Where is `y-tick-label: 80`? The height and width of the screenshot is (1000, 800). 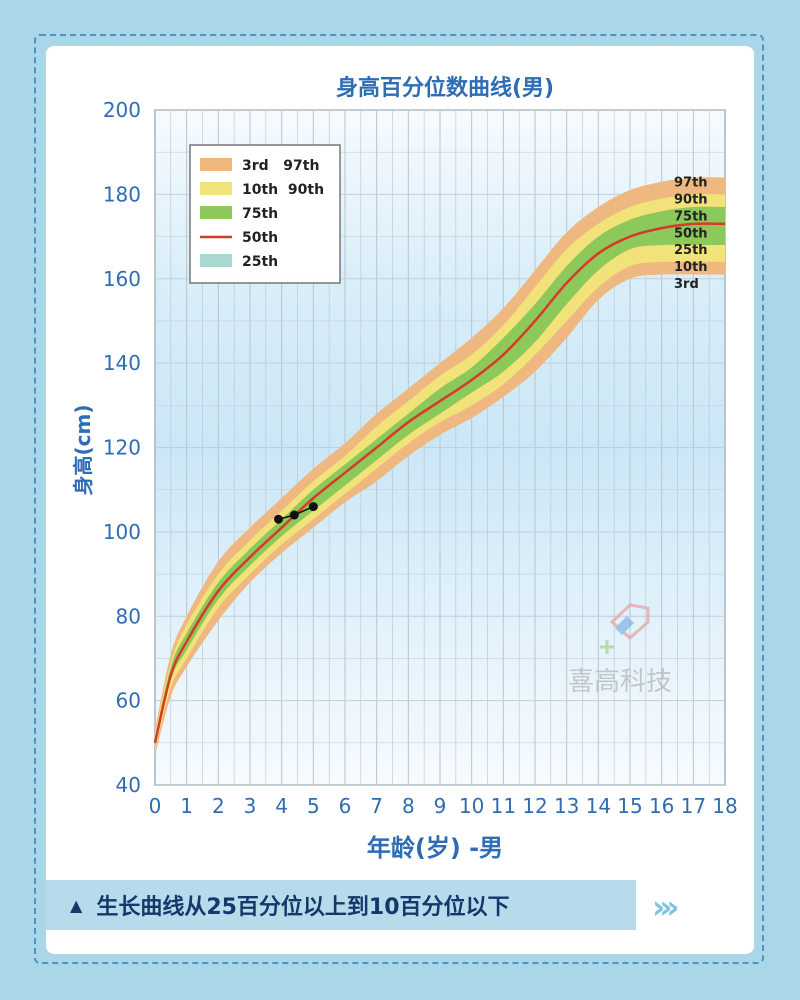
y-tick-label: 80 is located at coordinates (128, 616).